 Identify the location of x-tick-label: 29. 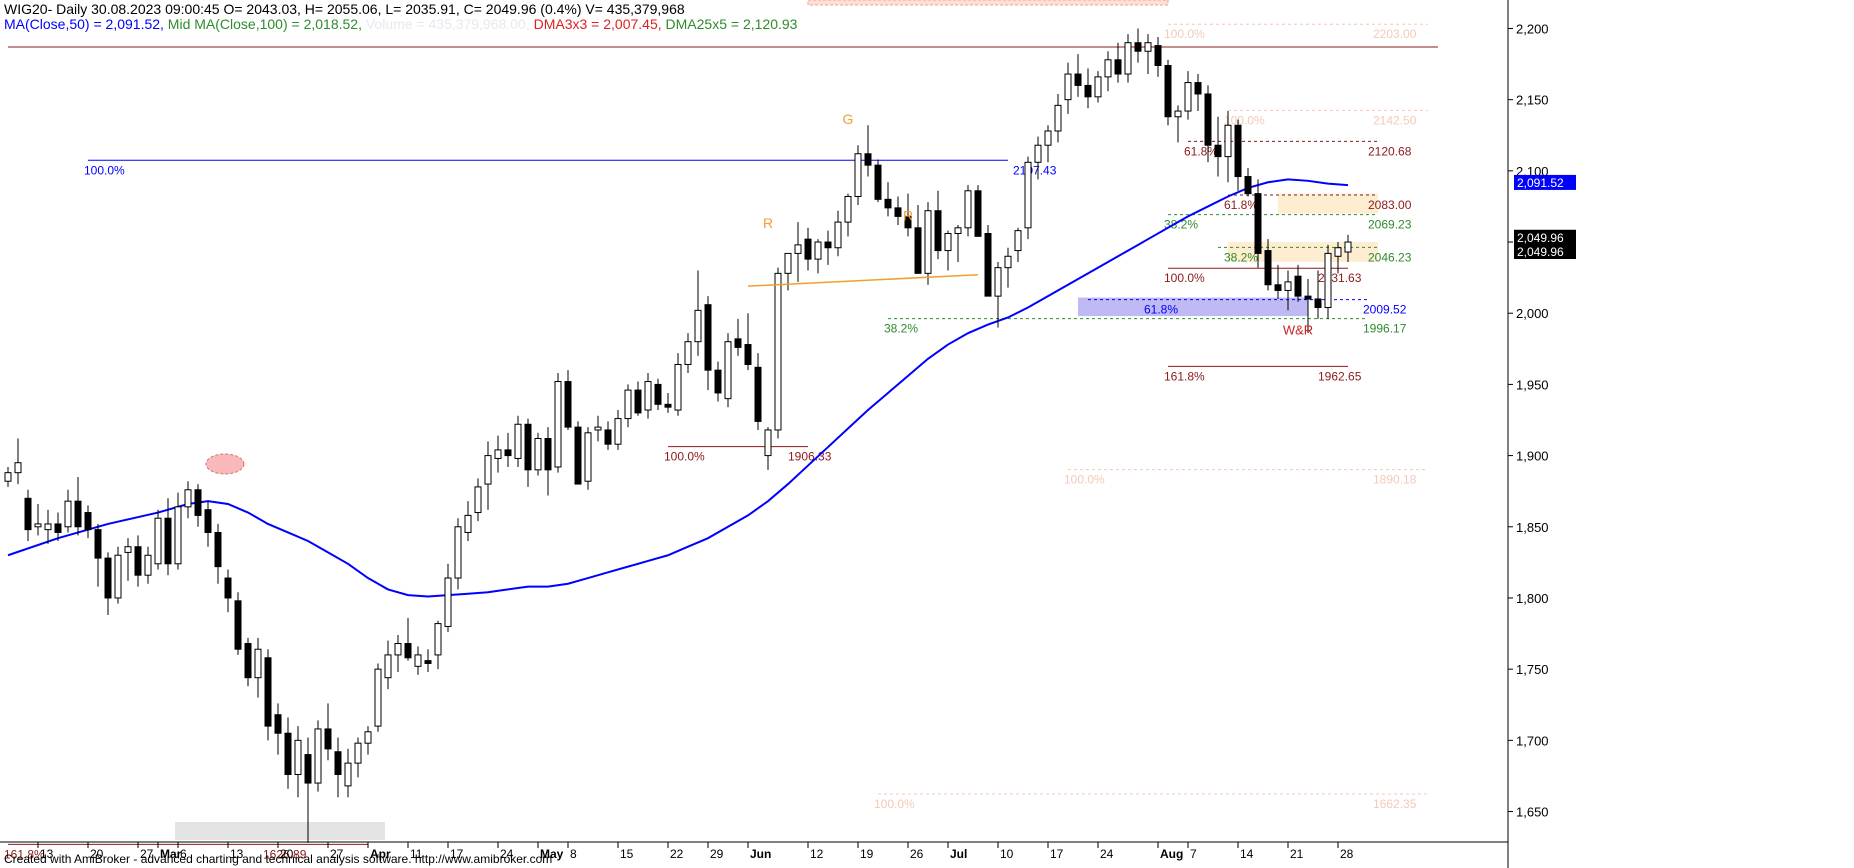
(717, 854).